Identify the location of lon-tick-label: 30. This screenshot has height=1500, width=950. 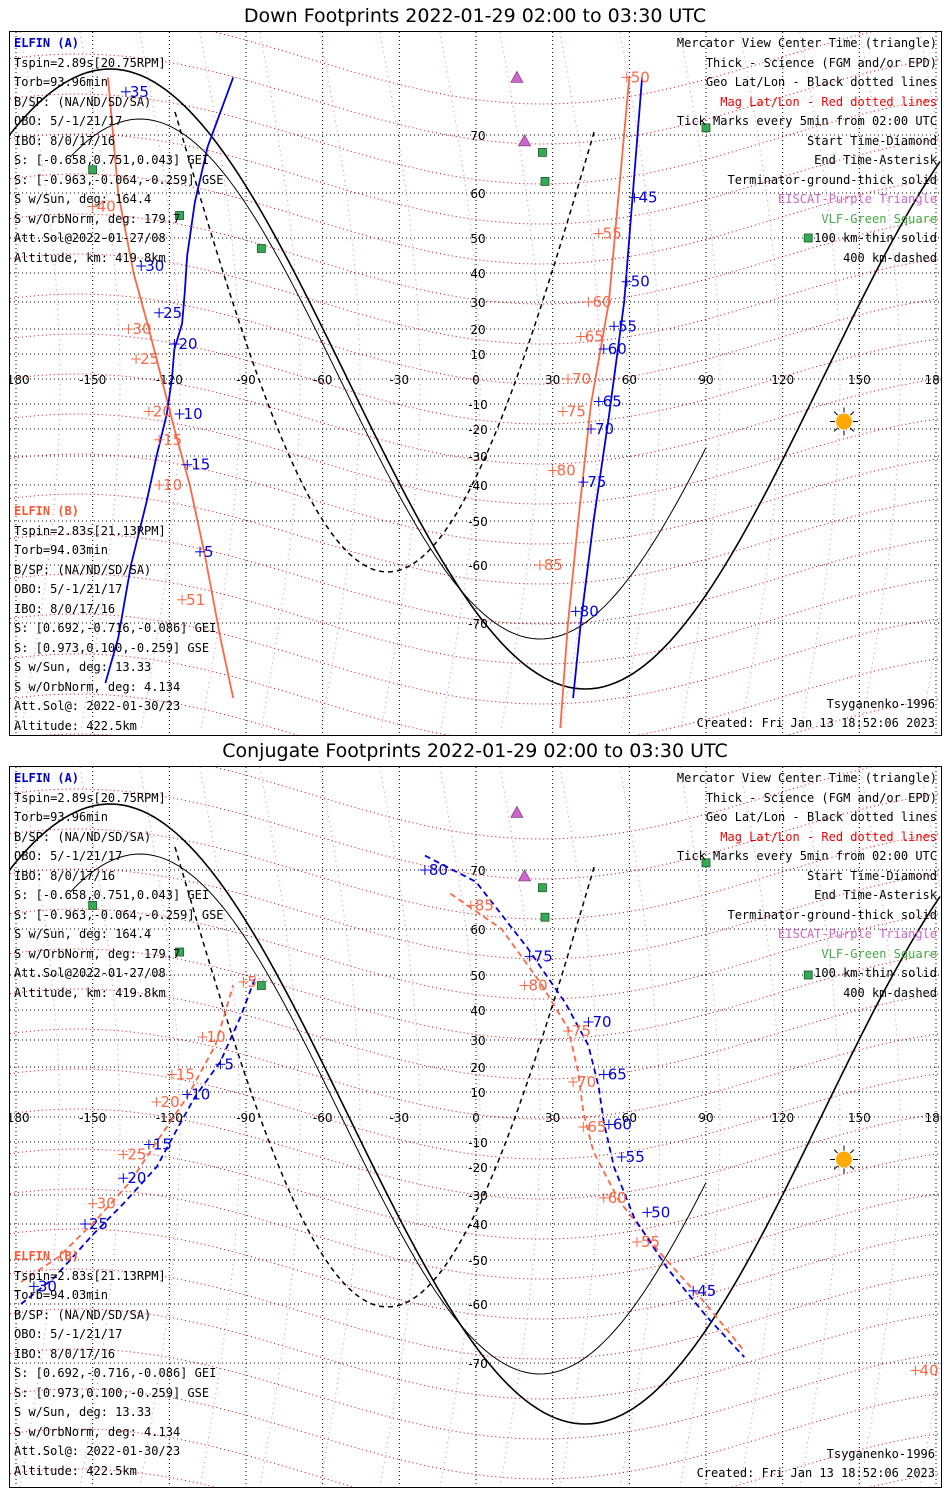
(552, 380).